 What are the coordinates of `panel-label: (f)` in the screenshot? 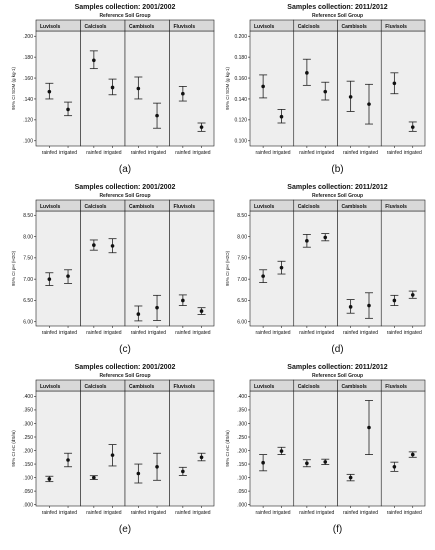 It's located at (337, 529).